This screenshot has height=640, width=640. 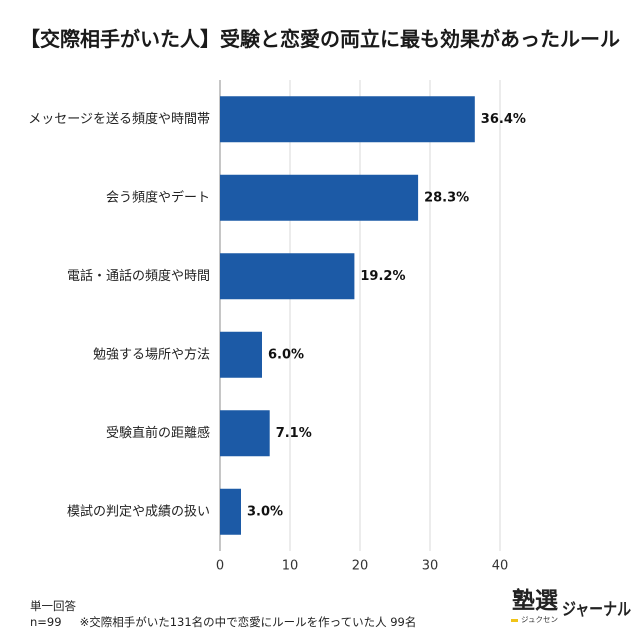 What do you see at coordinates (53, 606) in the screenshot?
I see `answer-type-note: 単一回答` at bounding box center [53, 606].